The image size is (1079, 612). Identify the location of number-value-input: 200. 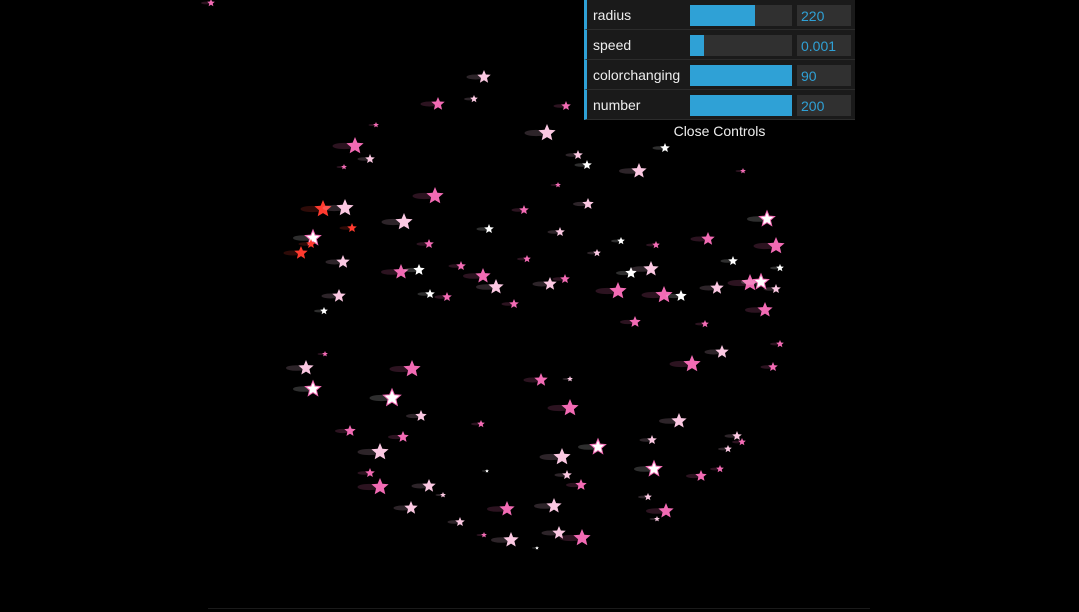
(824, 105).